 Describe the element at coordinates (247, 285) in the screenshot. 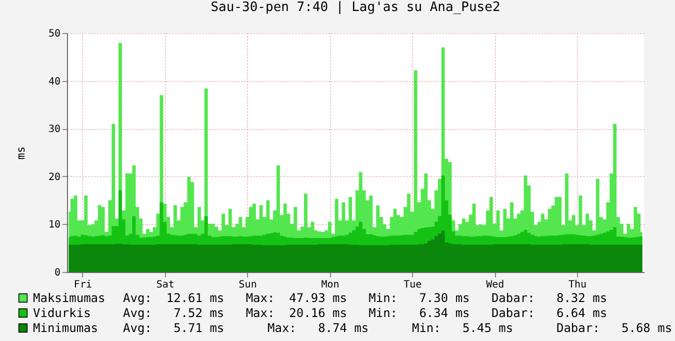

I see `x-tick-label: Sun` at that location.